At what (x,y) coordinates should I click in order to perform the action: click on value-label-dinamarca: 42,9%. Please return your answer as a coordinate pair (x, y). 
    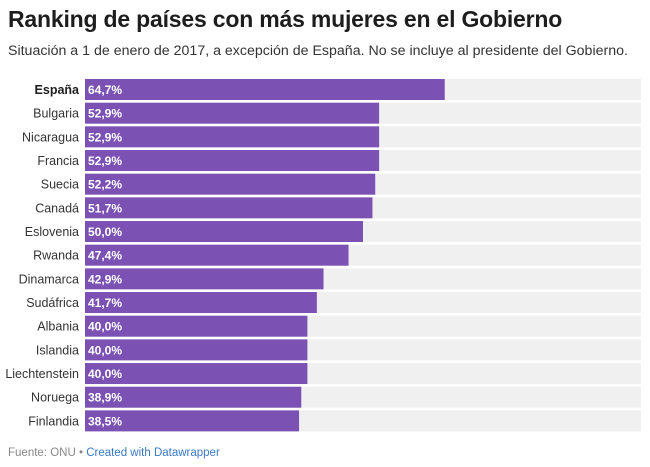
    Looking at the image, I should click on (105, 279).